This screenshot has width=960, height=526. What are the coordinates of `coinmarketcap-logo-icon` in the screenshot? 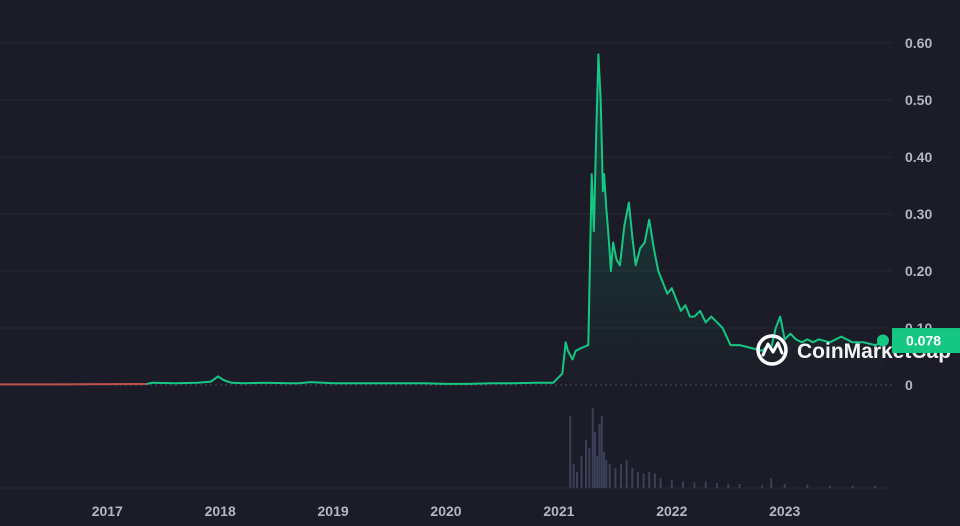 It's located at (772, 350).